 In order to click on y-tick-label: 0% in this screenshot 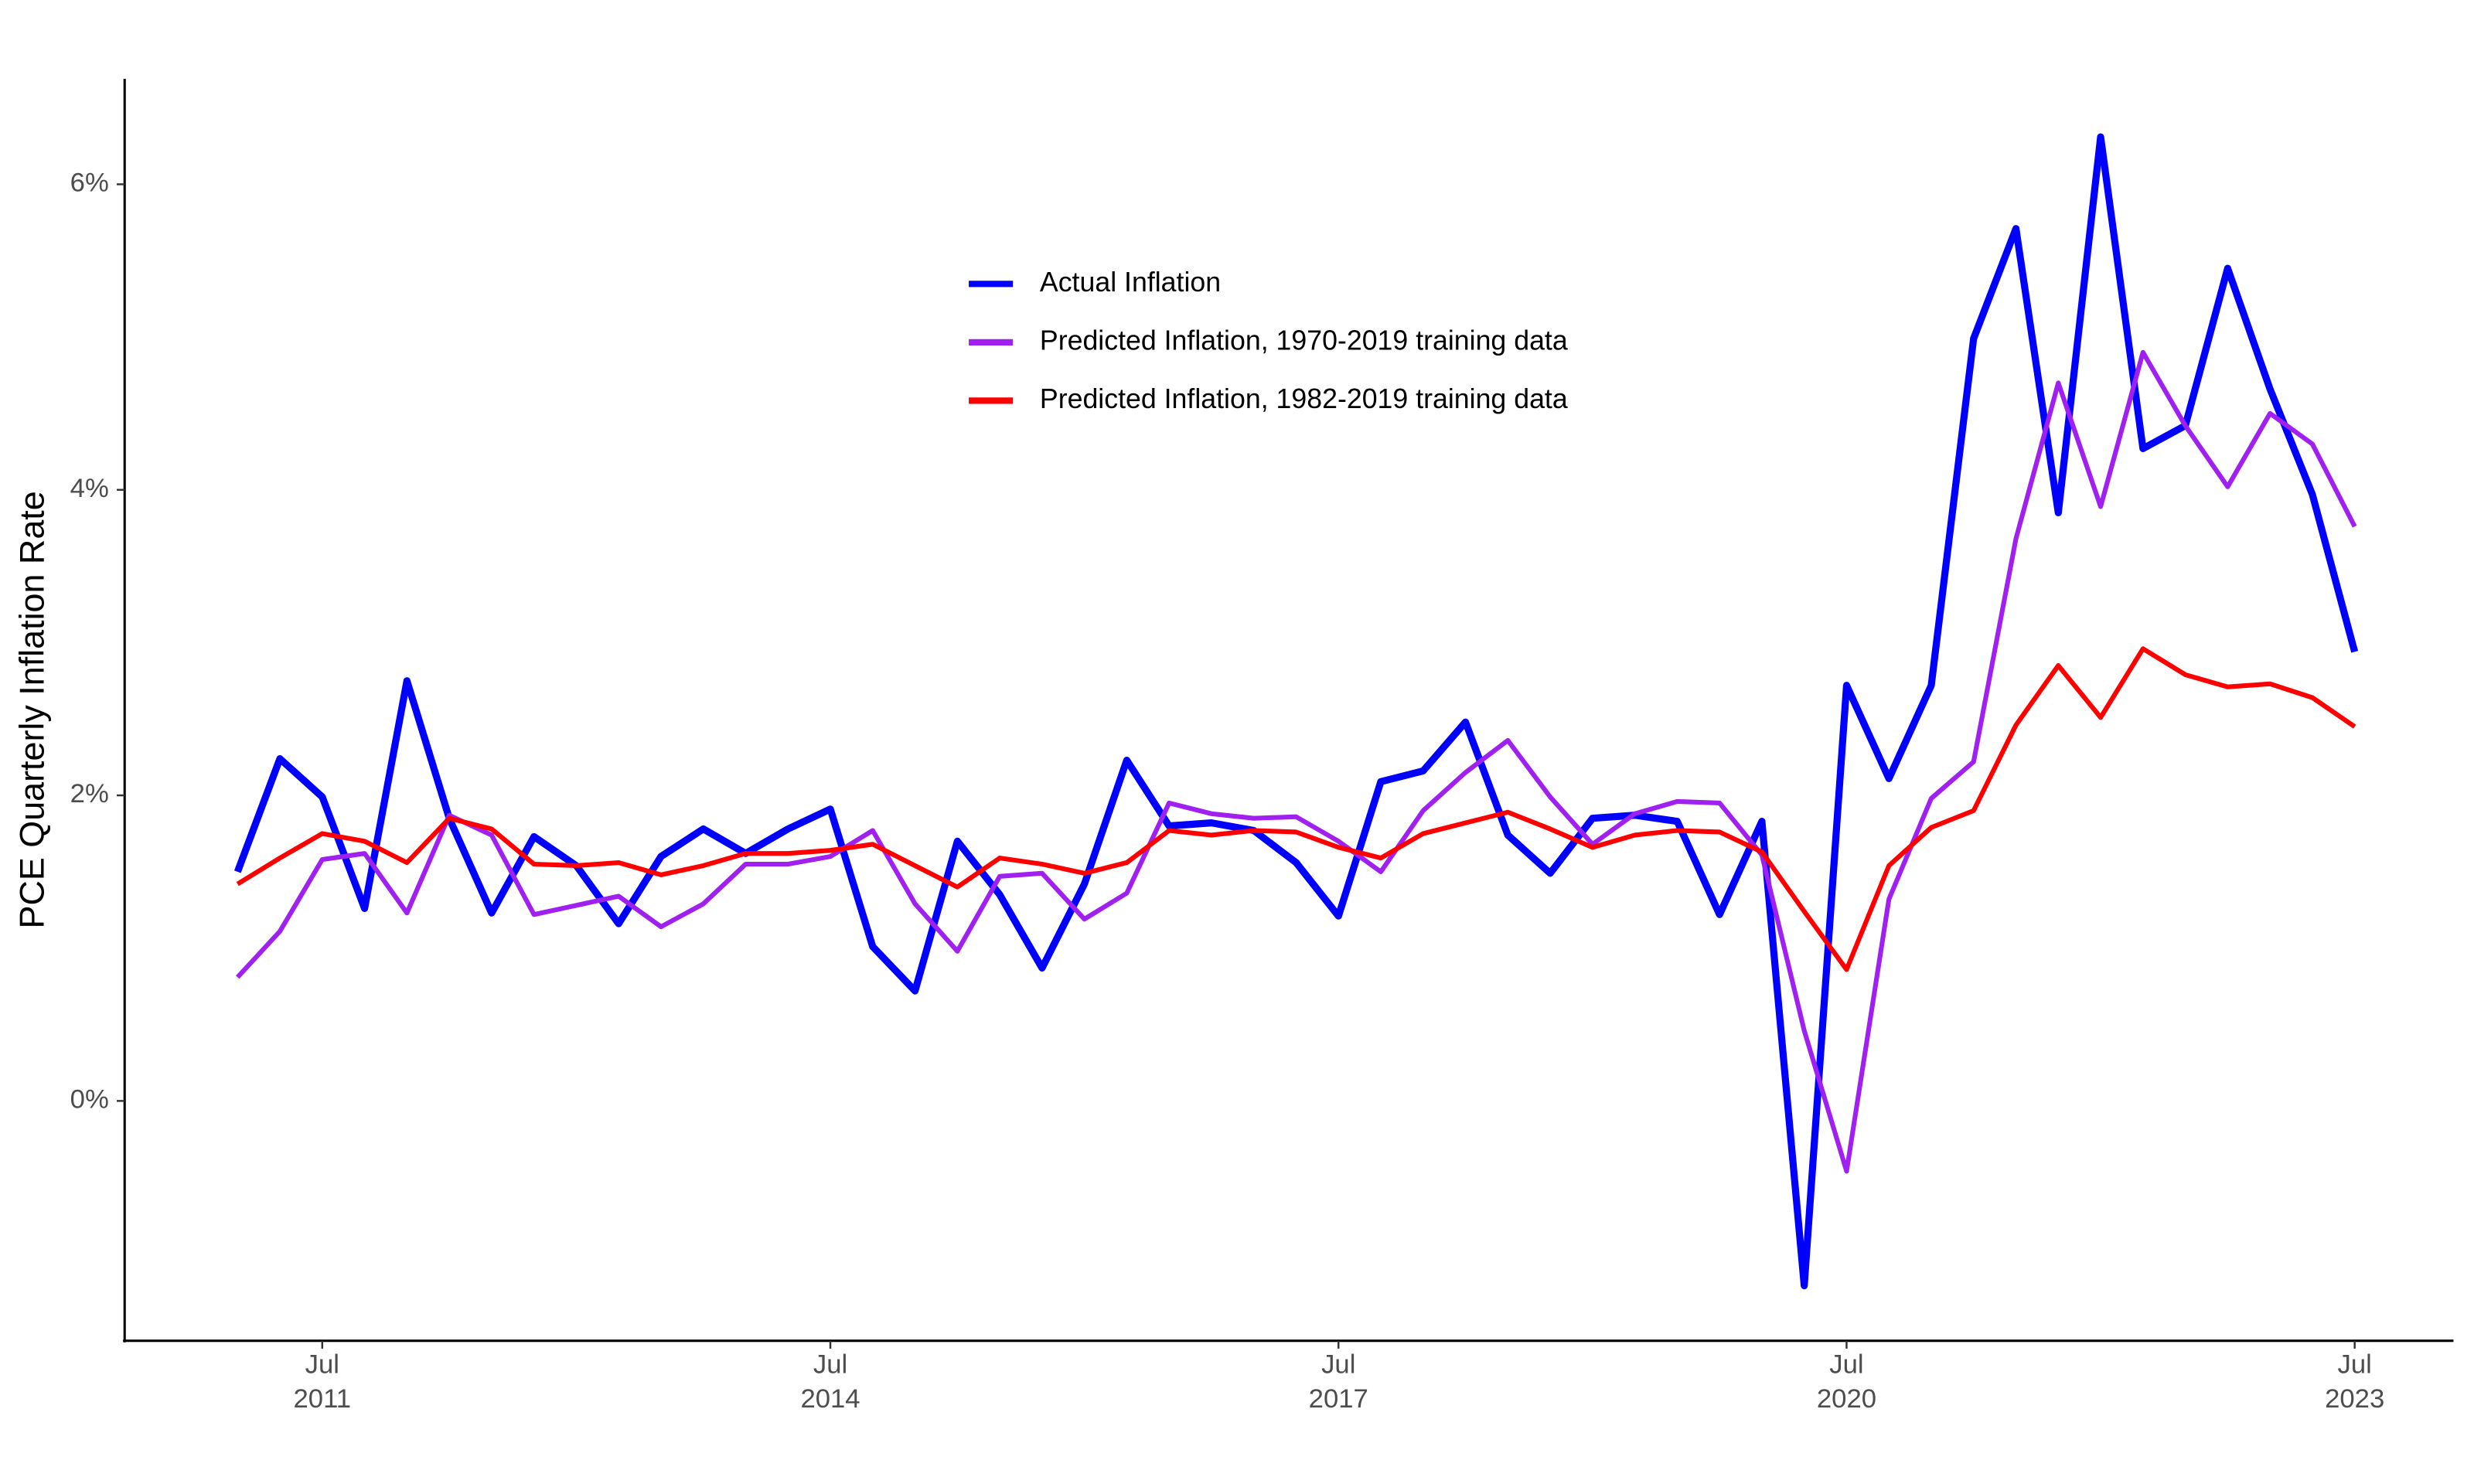, I will do `click(89, 1100)`.